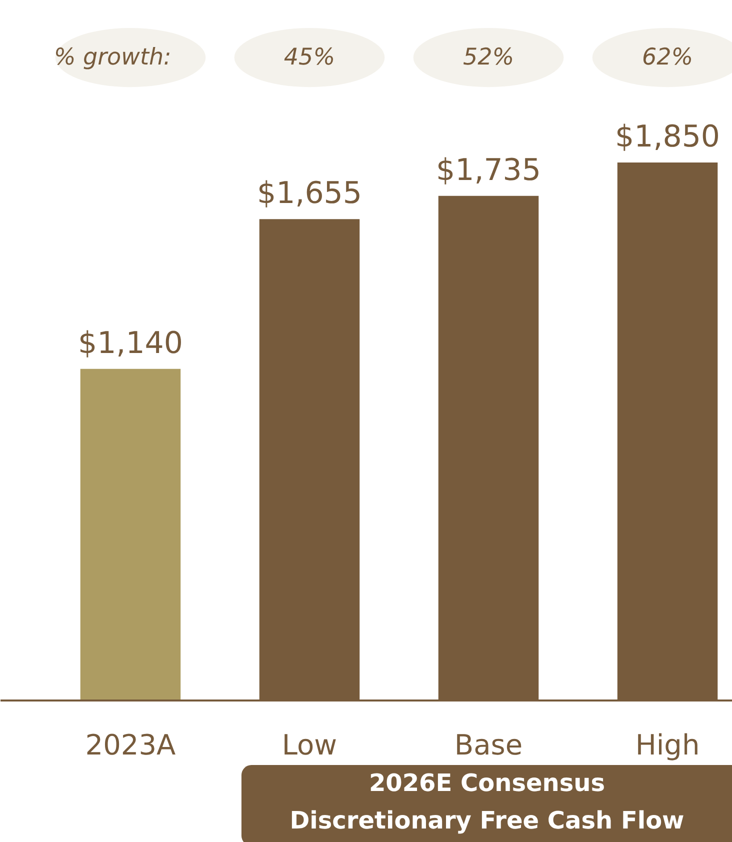 This screenshot has height=842, width=732. I want to click on x-tick-label: 2023A, so click(130, 745).